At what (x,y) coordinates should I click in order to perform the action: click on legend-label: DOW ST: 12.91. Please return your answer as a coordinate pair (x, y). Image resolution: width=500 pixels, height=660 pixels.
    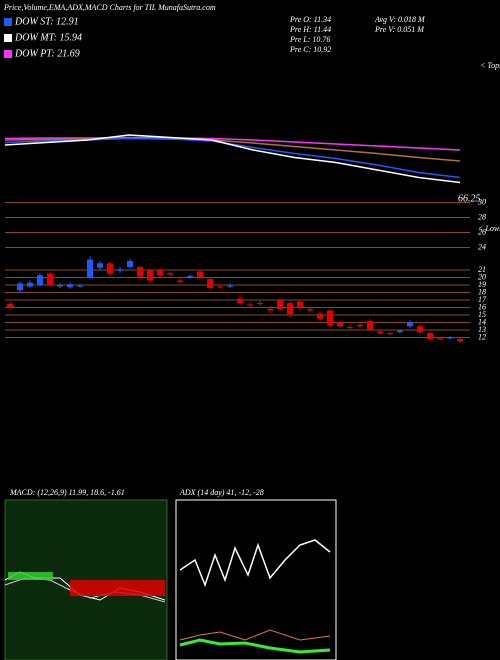
    Looking at the image, I should click on (46, 21).